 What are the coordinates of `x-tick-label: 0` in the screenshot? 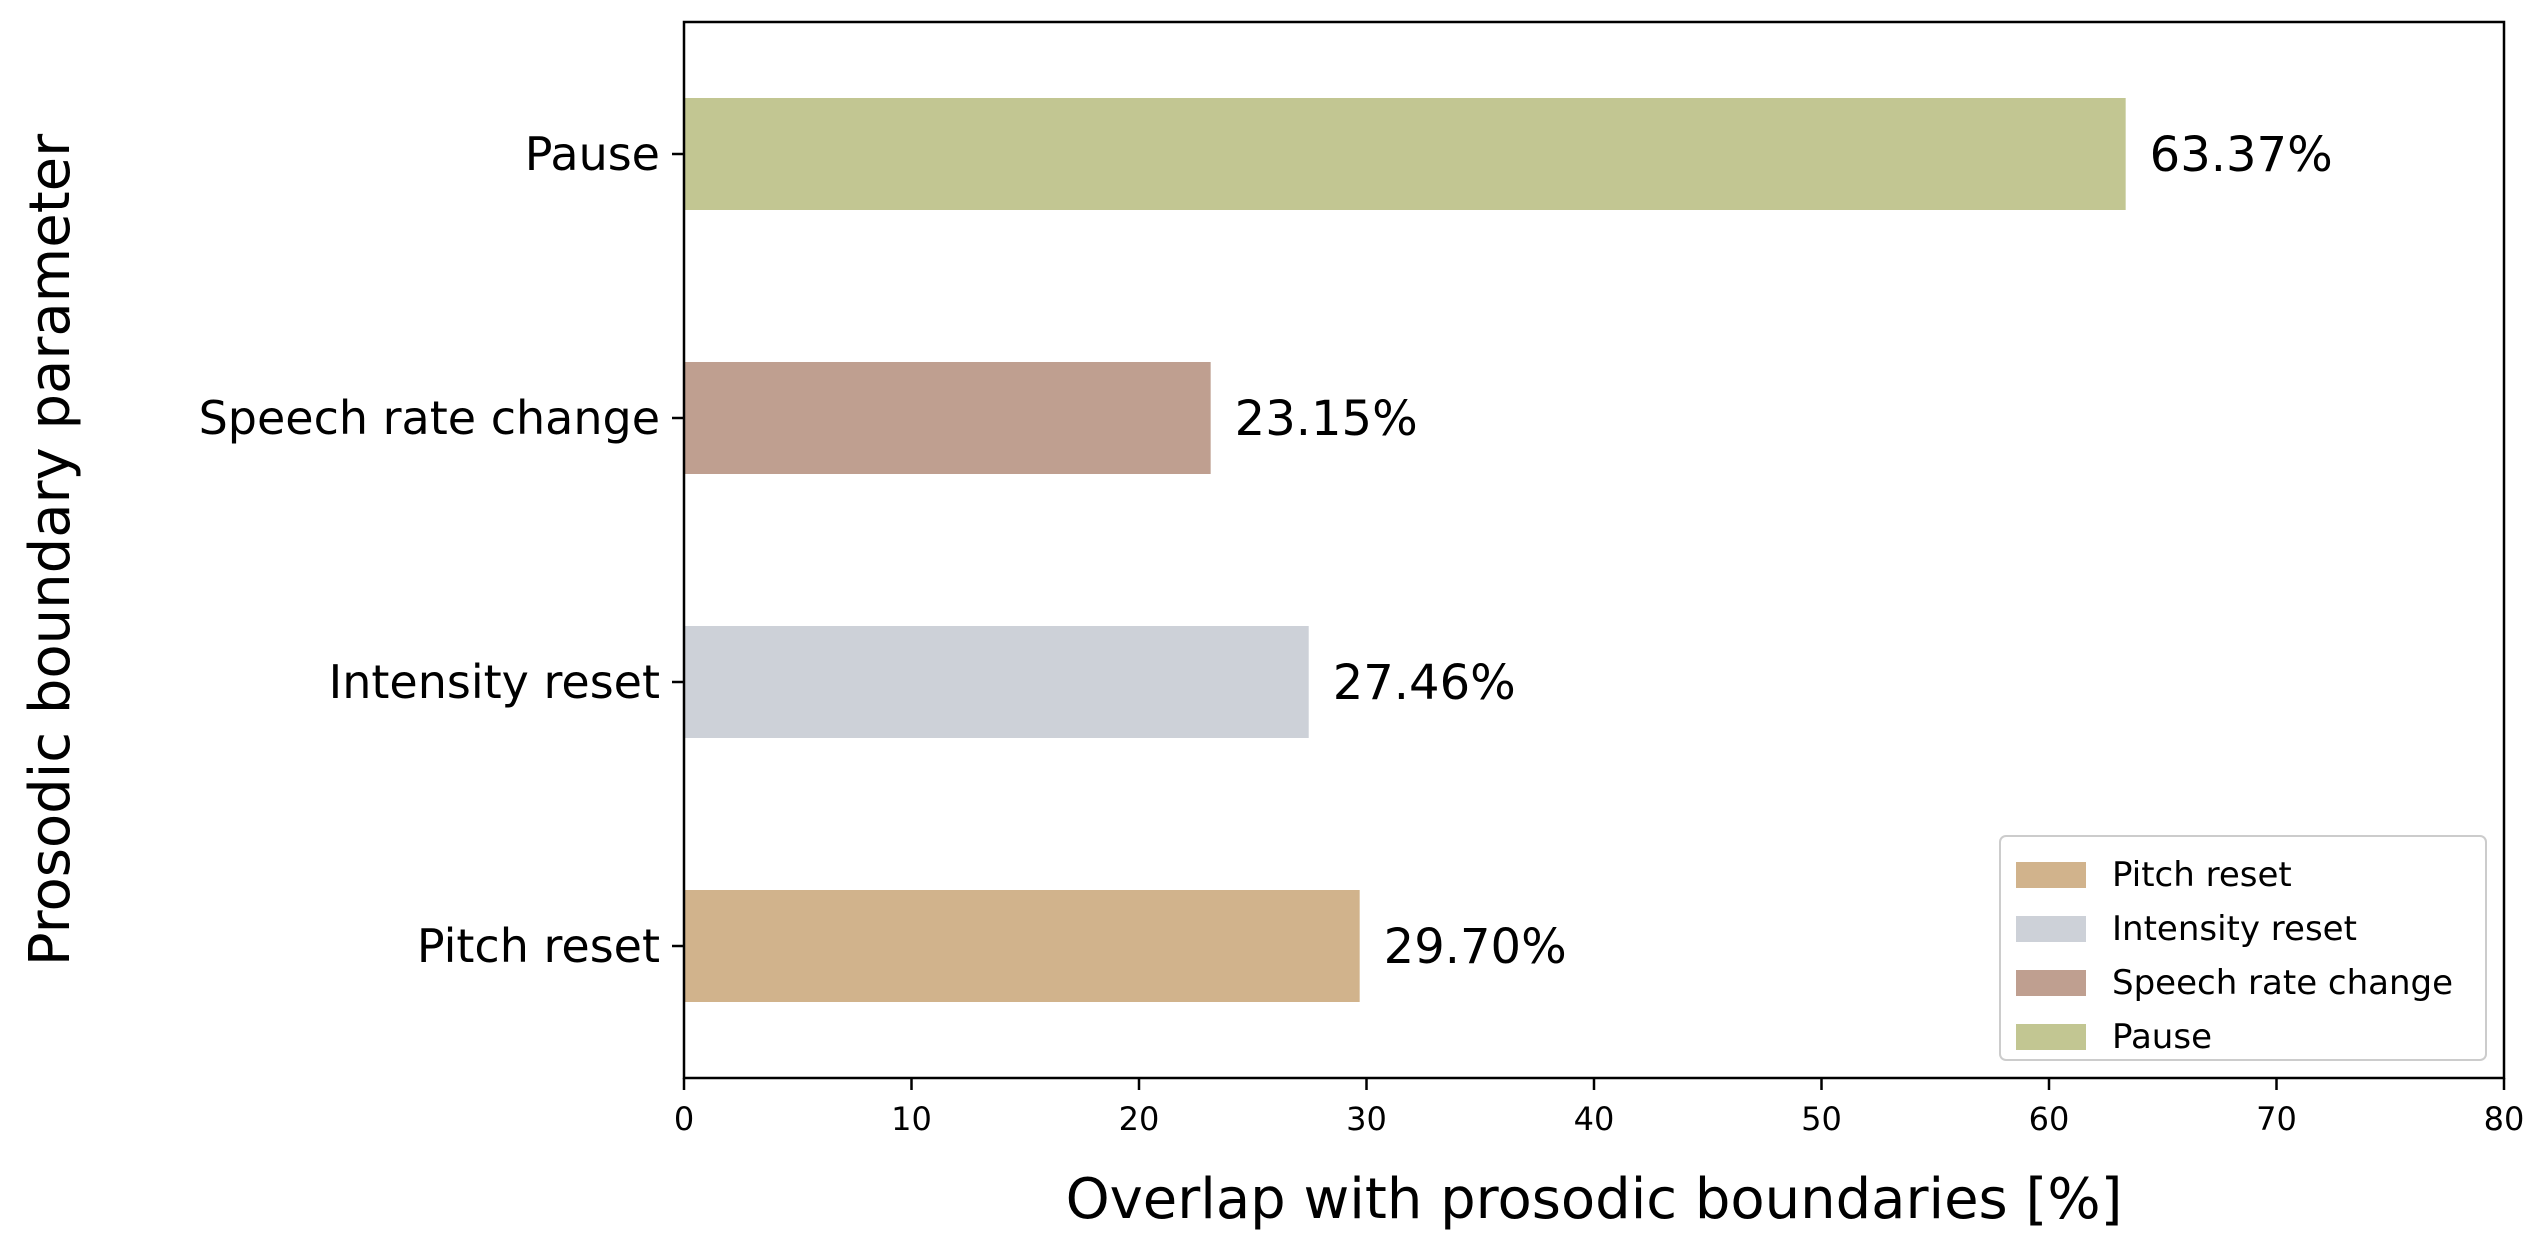 It's located at (684, 1119).